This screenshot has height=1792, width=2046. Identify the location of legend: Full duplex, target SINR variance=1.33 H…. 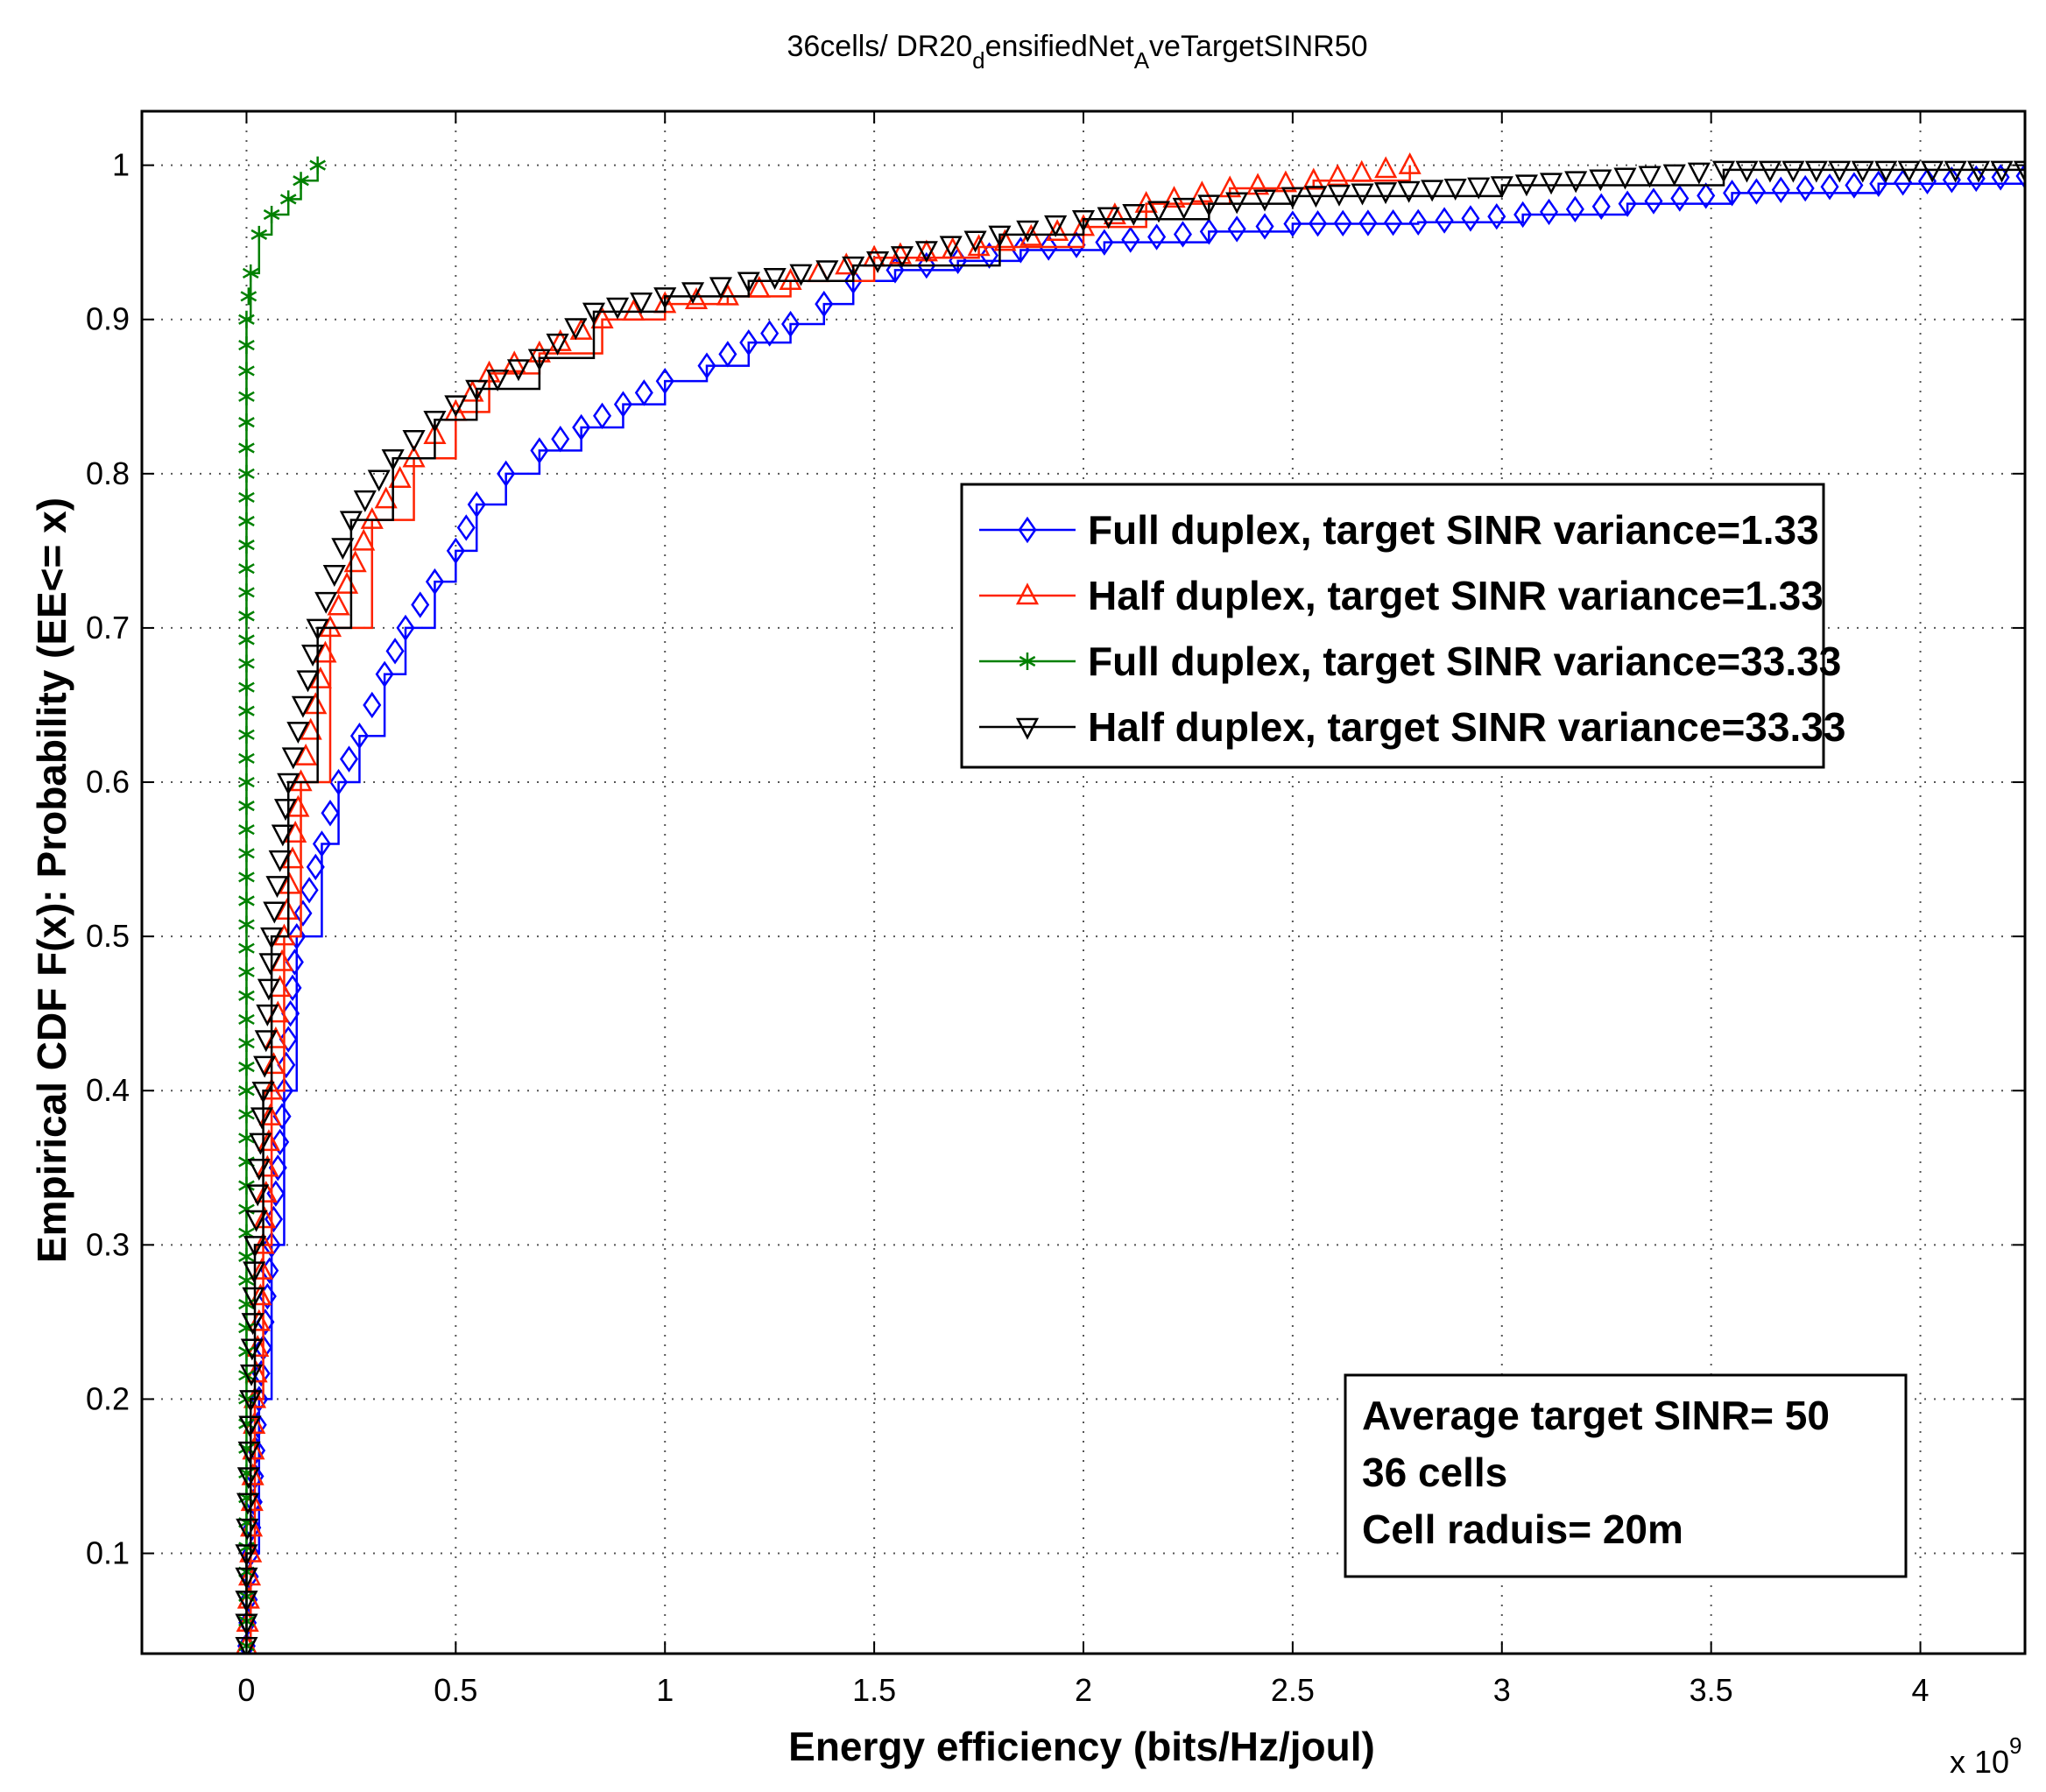
(1403, 626).